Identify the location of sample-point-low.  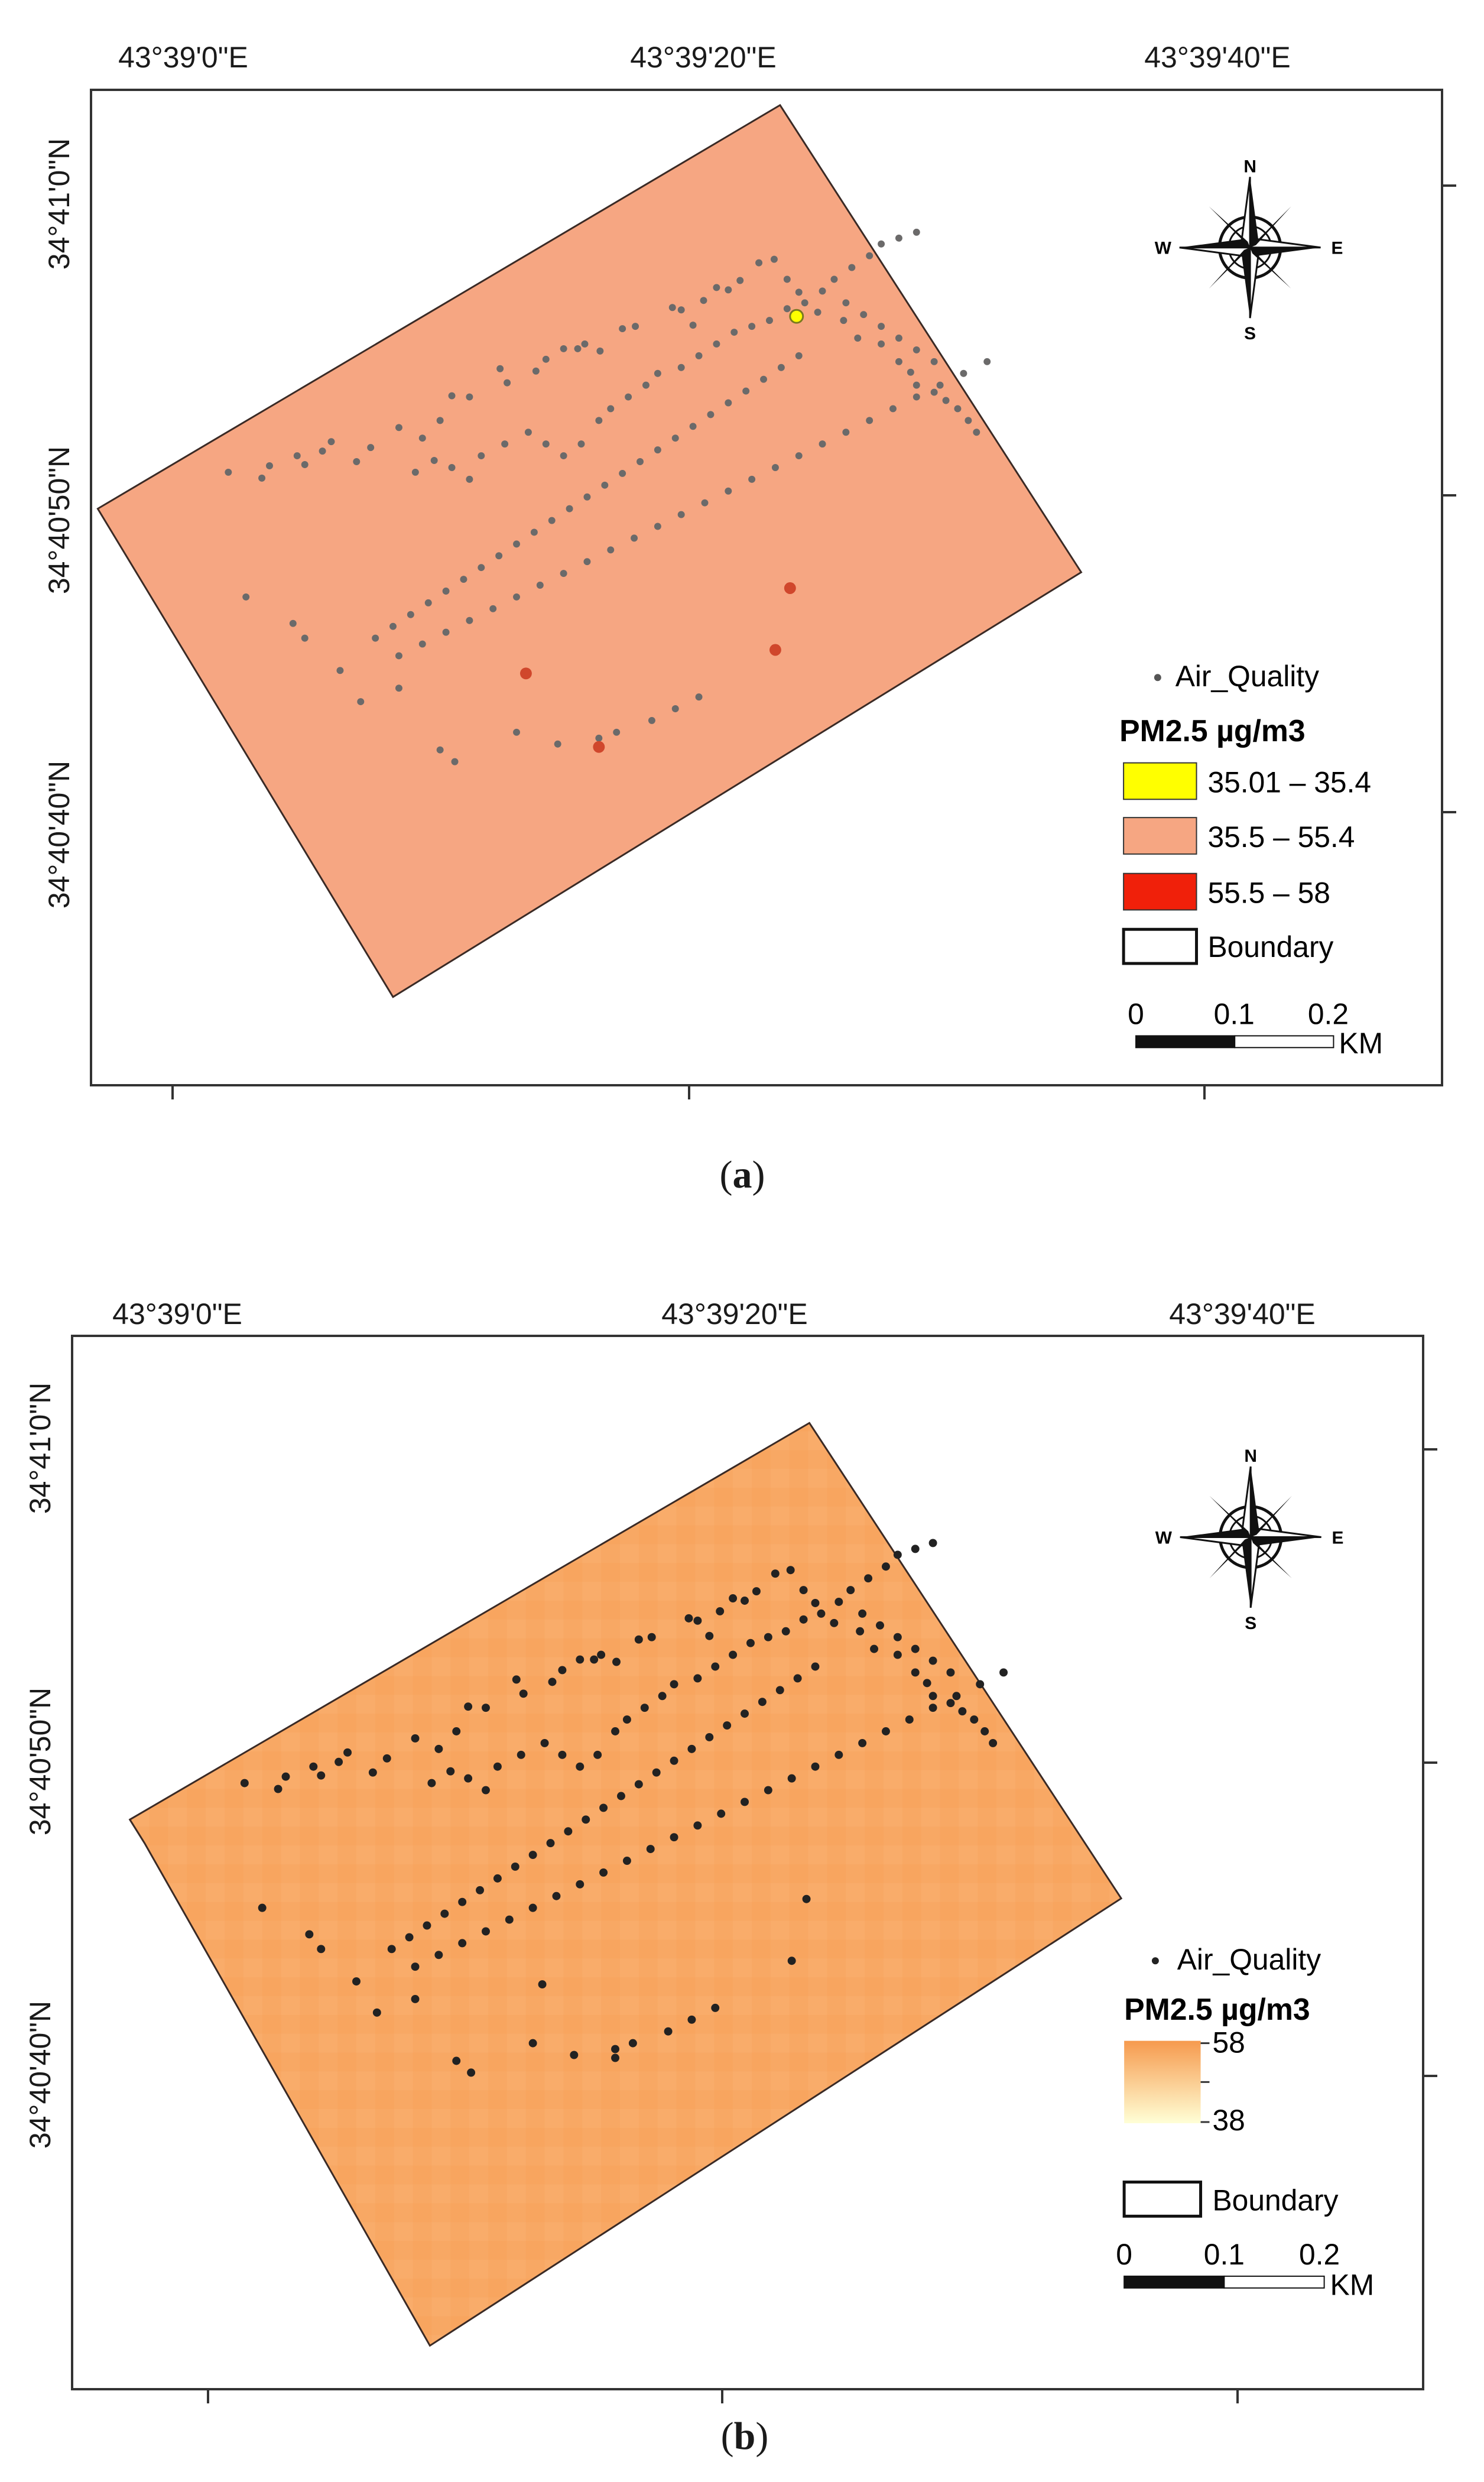
(796, 317).